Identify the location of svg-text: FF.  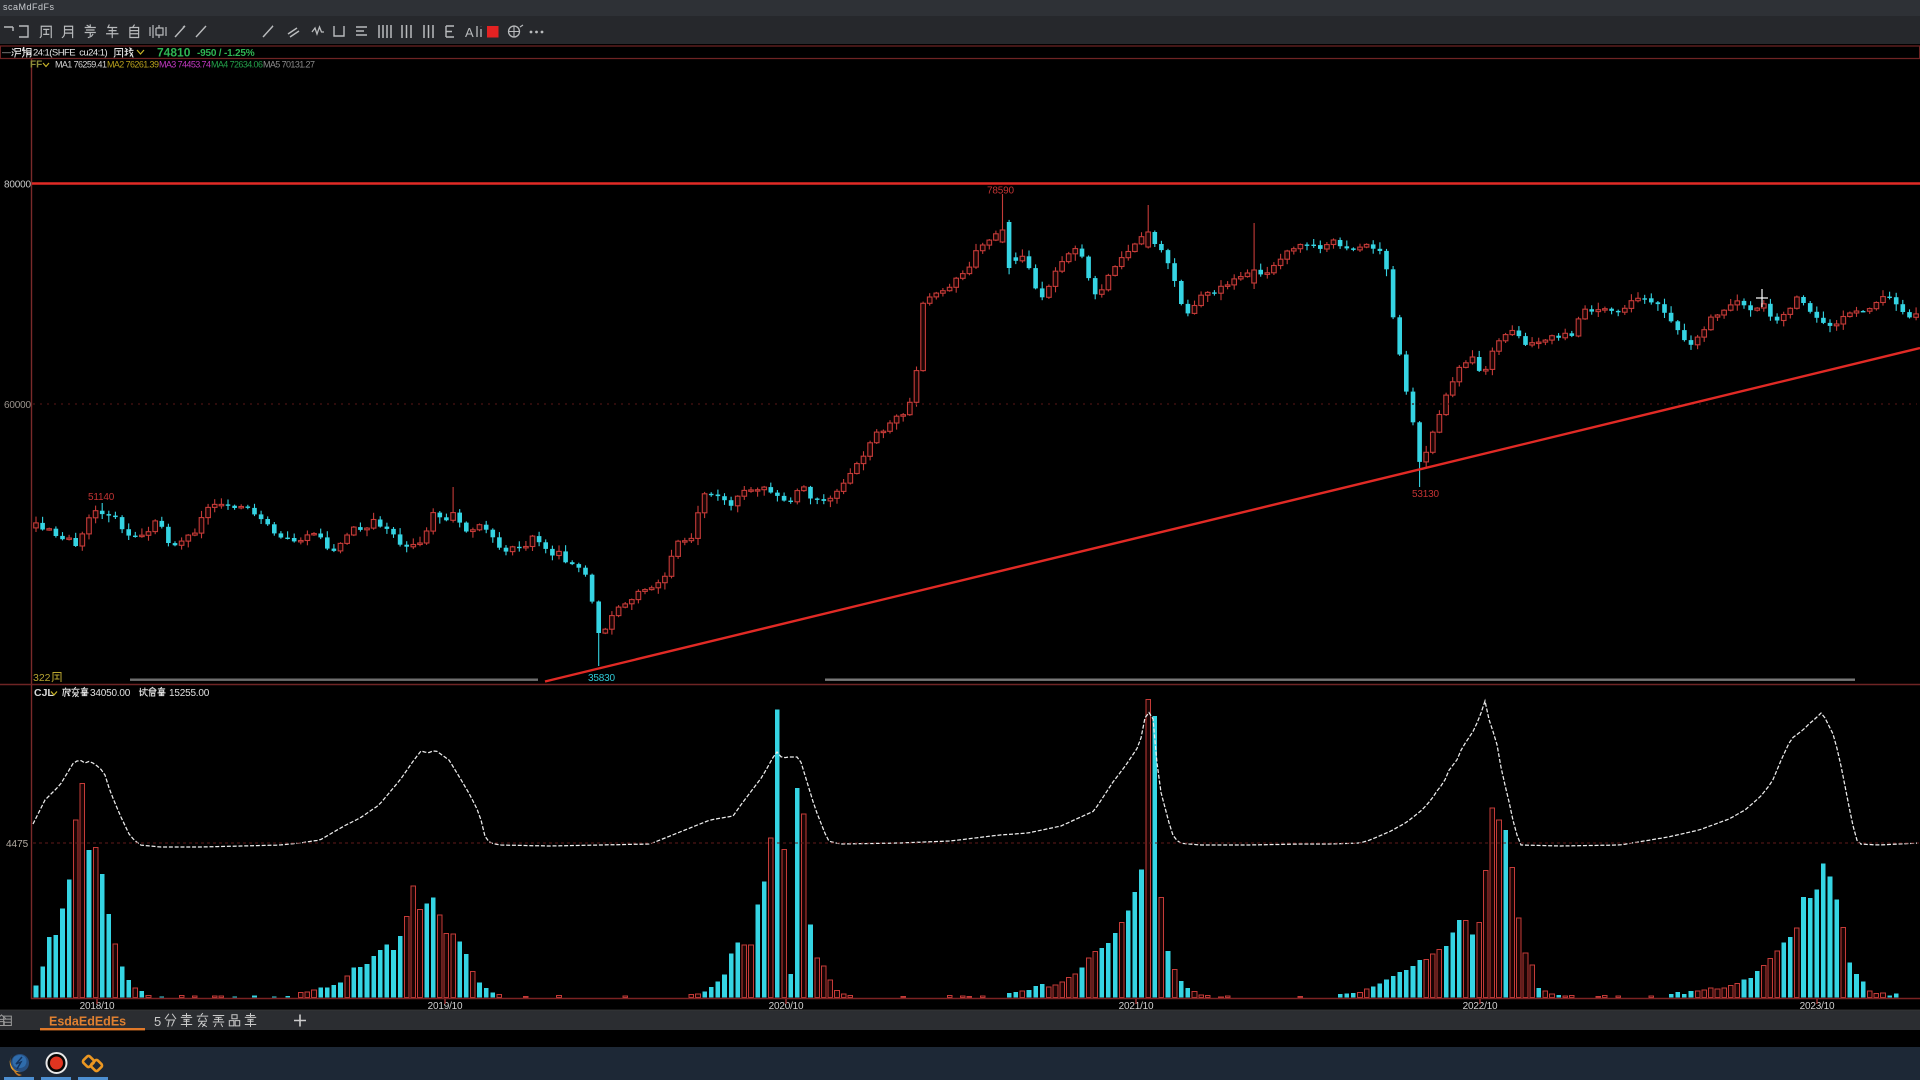
(36, 65).